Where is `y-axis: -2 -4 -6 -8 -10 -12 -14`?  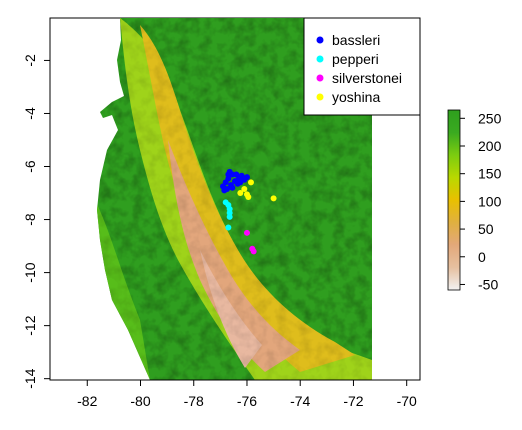
y-axis: -2 -4 -6 -8 -10 -12 -14 is located at coordinates (36, 221).